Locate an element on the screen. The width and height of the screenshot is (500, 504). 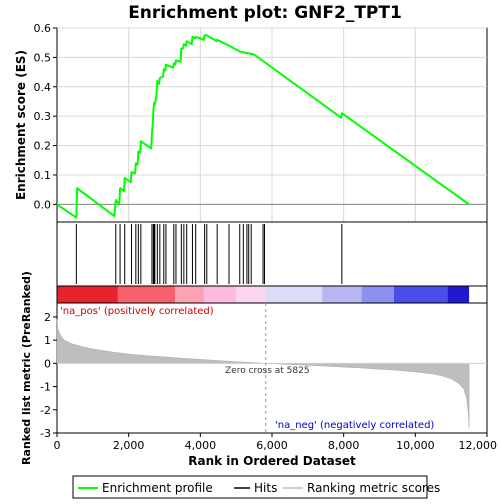
hits-marks is located at coordinates (209, 254).